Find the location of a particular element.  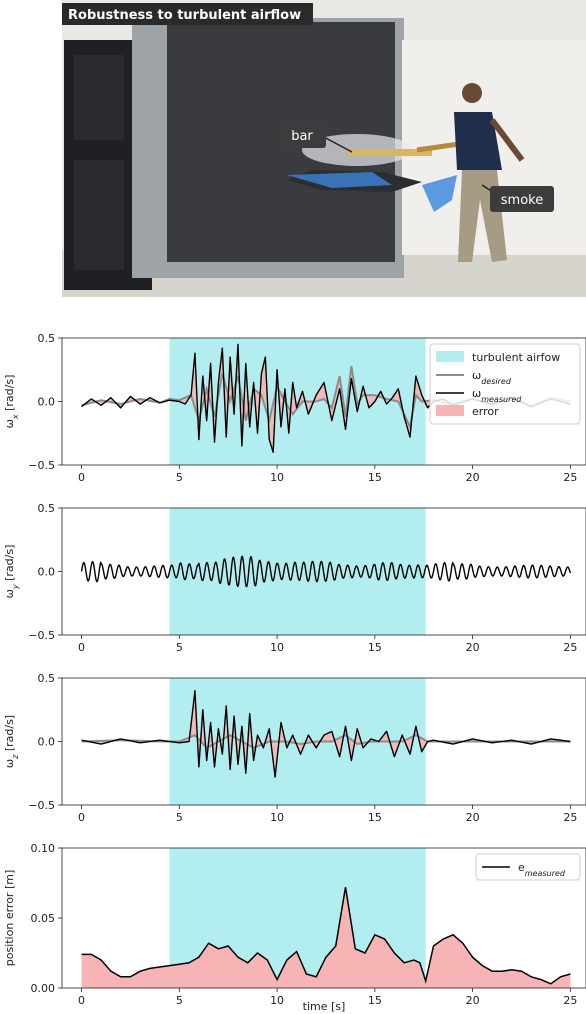

bar-label-box is located at coordinates (302, 135).